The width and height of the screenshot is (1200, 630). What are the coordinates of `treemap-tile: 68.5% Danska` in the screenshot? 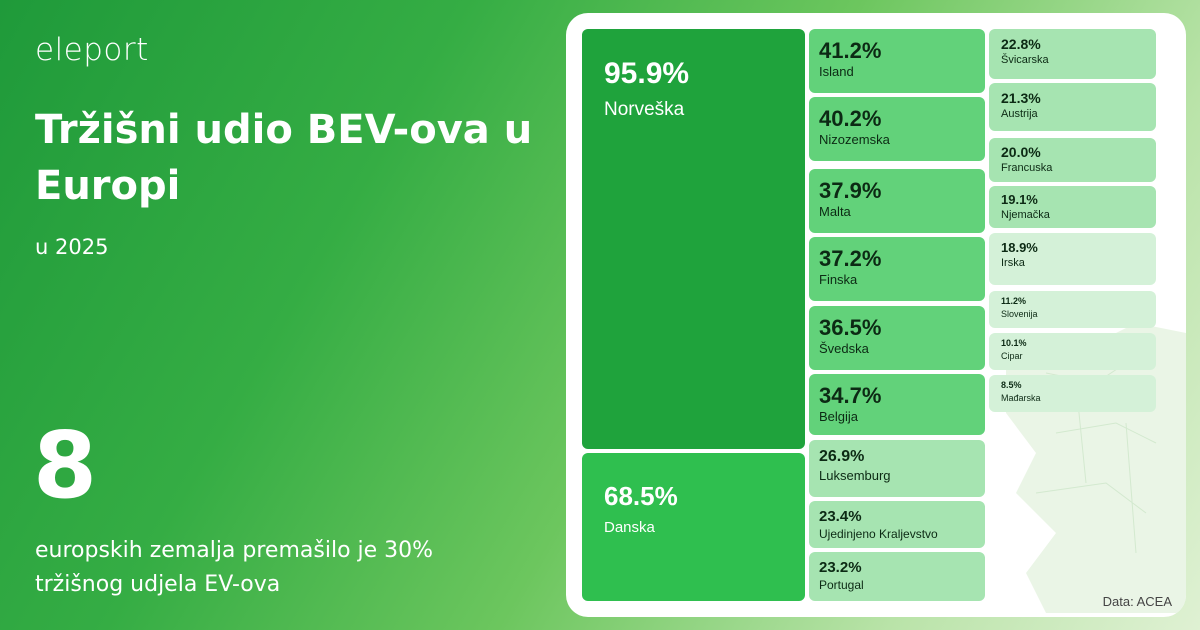 It's located at (693, 527).